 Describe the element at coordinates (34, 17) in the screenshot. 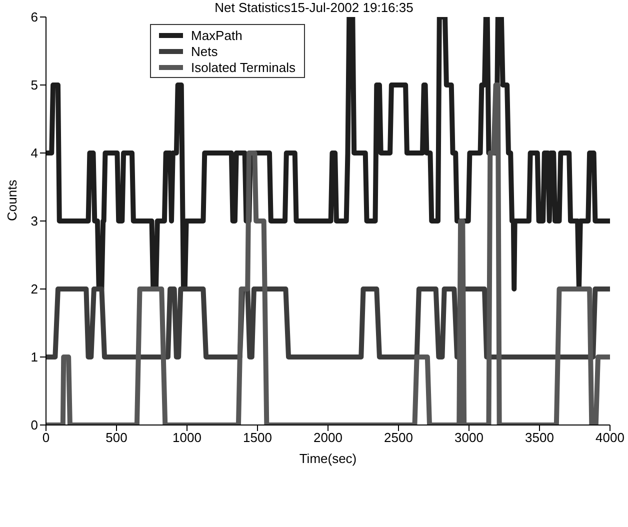

I see `y-tick-label: 6` at that location.